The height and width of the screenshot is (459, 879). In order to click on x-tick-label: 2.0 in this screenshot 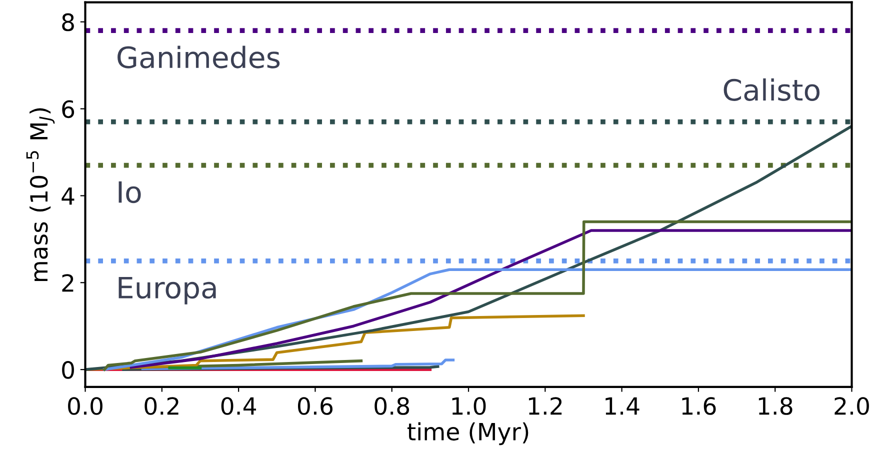, I will do `click(851, 406)`.